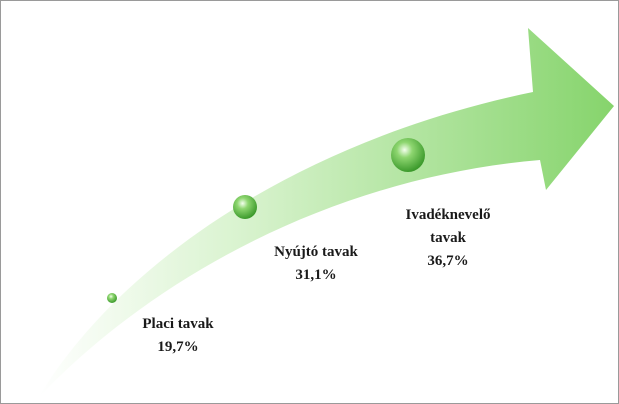 Image resolution: width=619 pixels, height=404 pixels. I want to click on item-name: Nyújtó tavak, so click(316, 252).